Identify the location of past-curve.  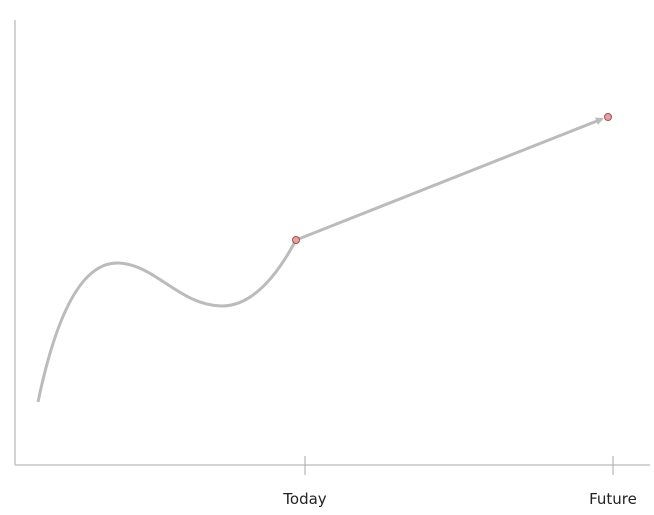
(167, 321).